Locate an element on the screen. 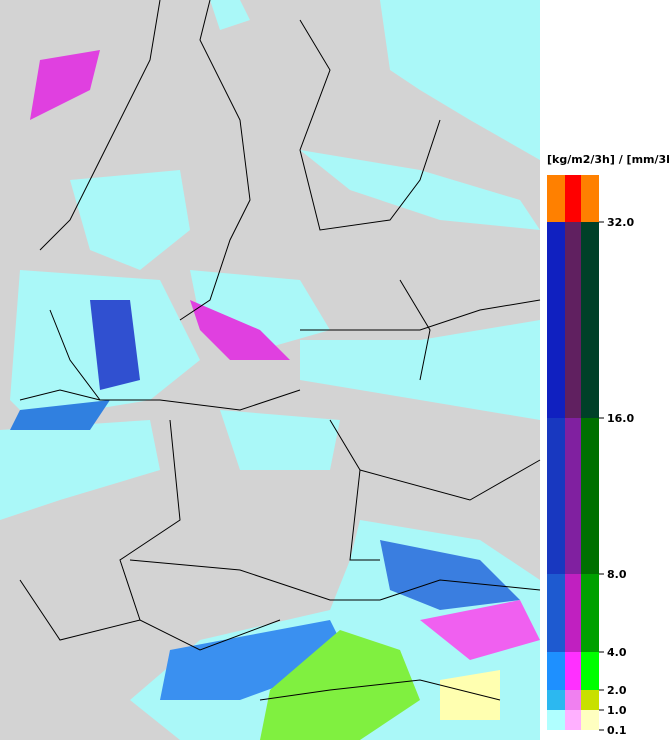  legend-tick-label: 0.1 is located at coordinates (617, 730).